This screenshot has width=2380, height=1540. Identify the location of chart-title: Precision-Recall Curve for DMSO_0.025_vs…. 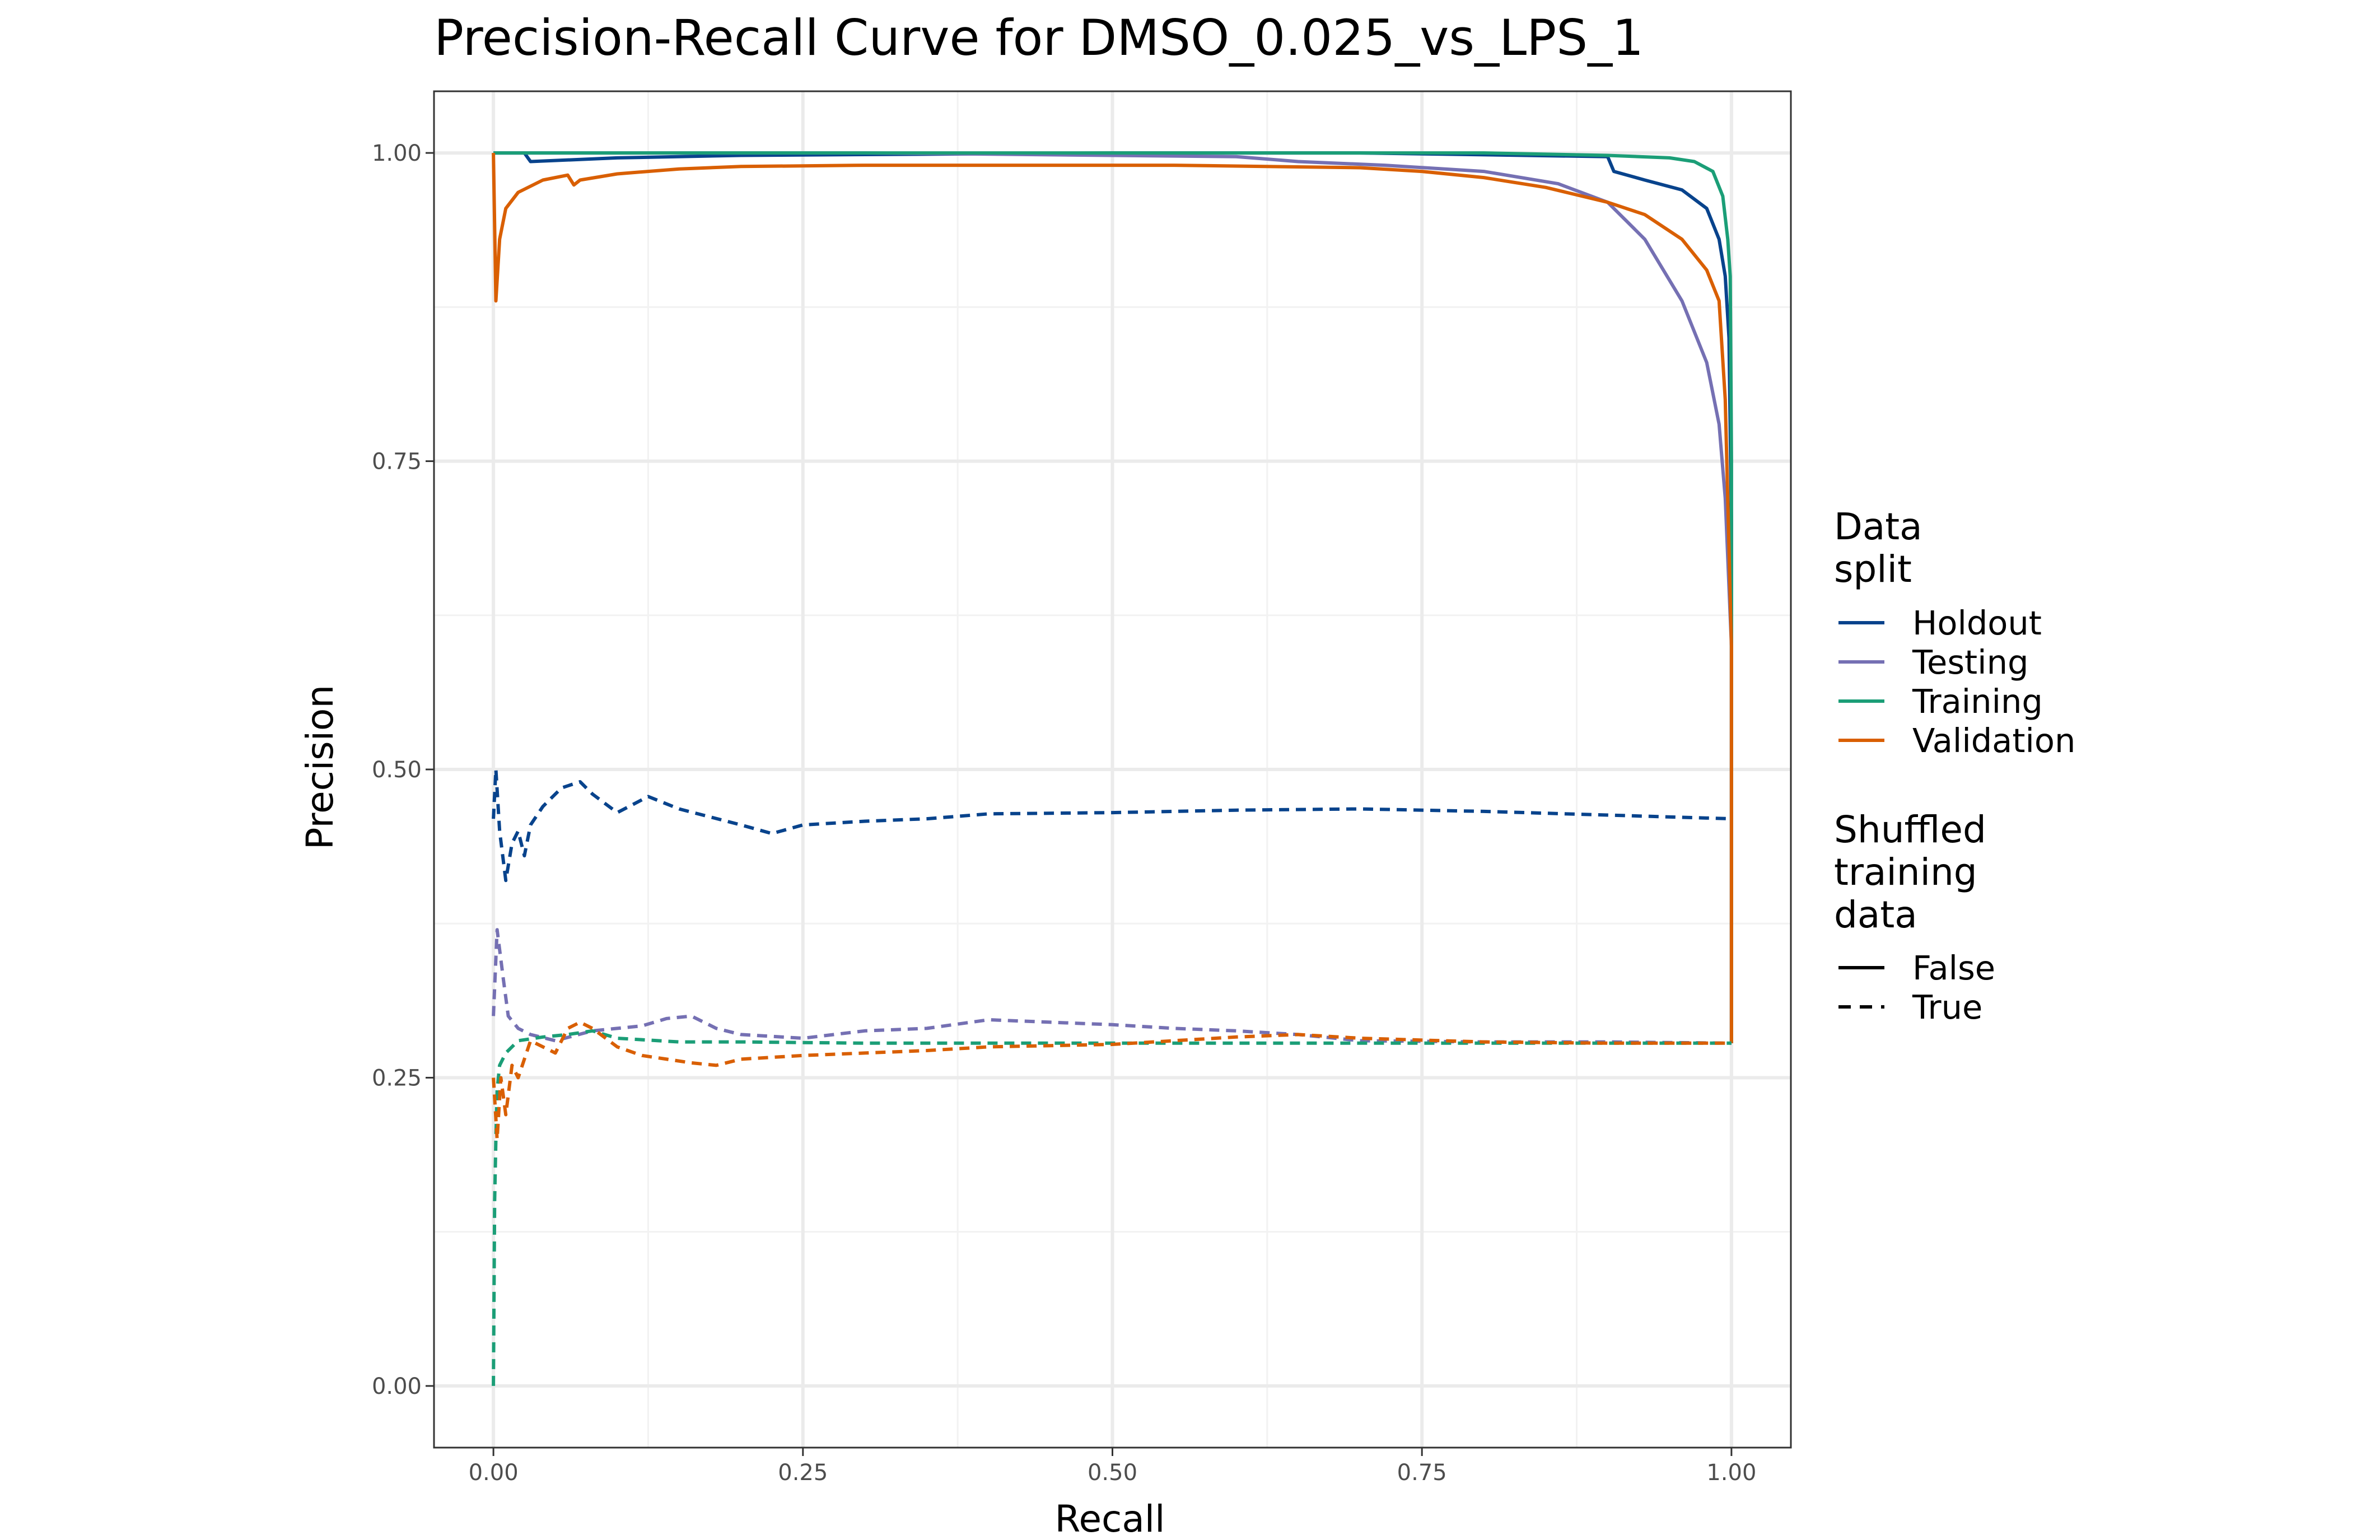
(1039, 38).